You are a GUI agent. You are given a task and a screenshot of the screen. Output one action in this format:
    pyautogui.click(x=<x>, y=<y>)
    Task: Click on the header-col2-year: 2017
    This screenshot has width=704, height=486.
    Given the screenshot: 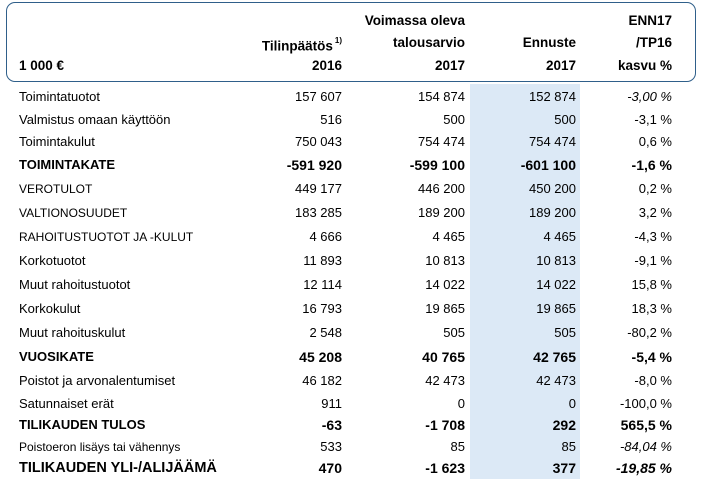 What is the action you would take?
    pyautogui.click(x=449, y=65)
    